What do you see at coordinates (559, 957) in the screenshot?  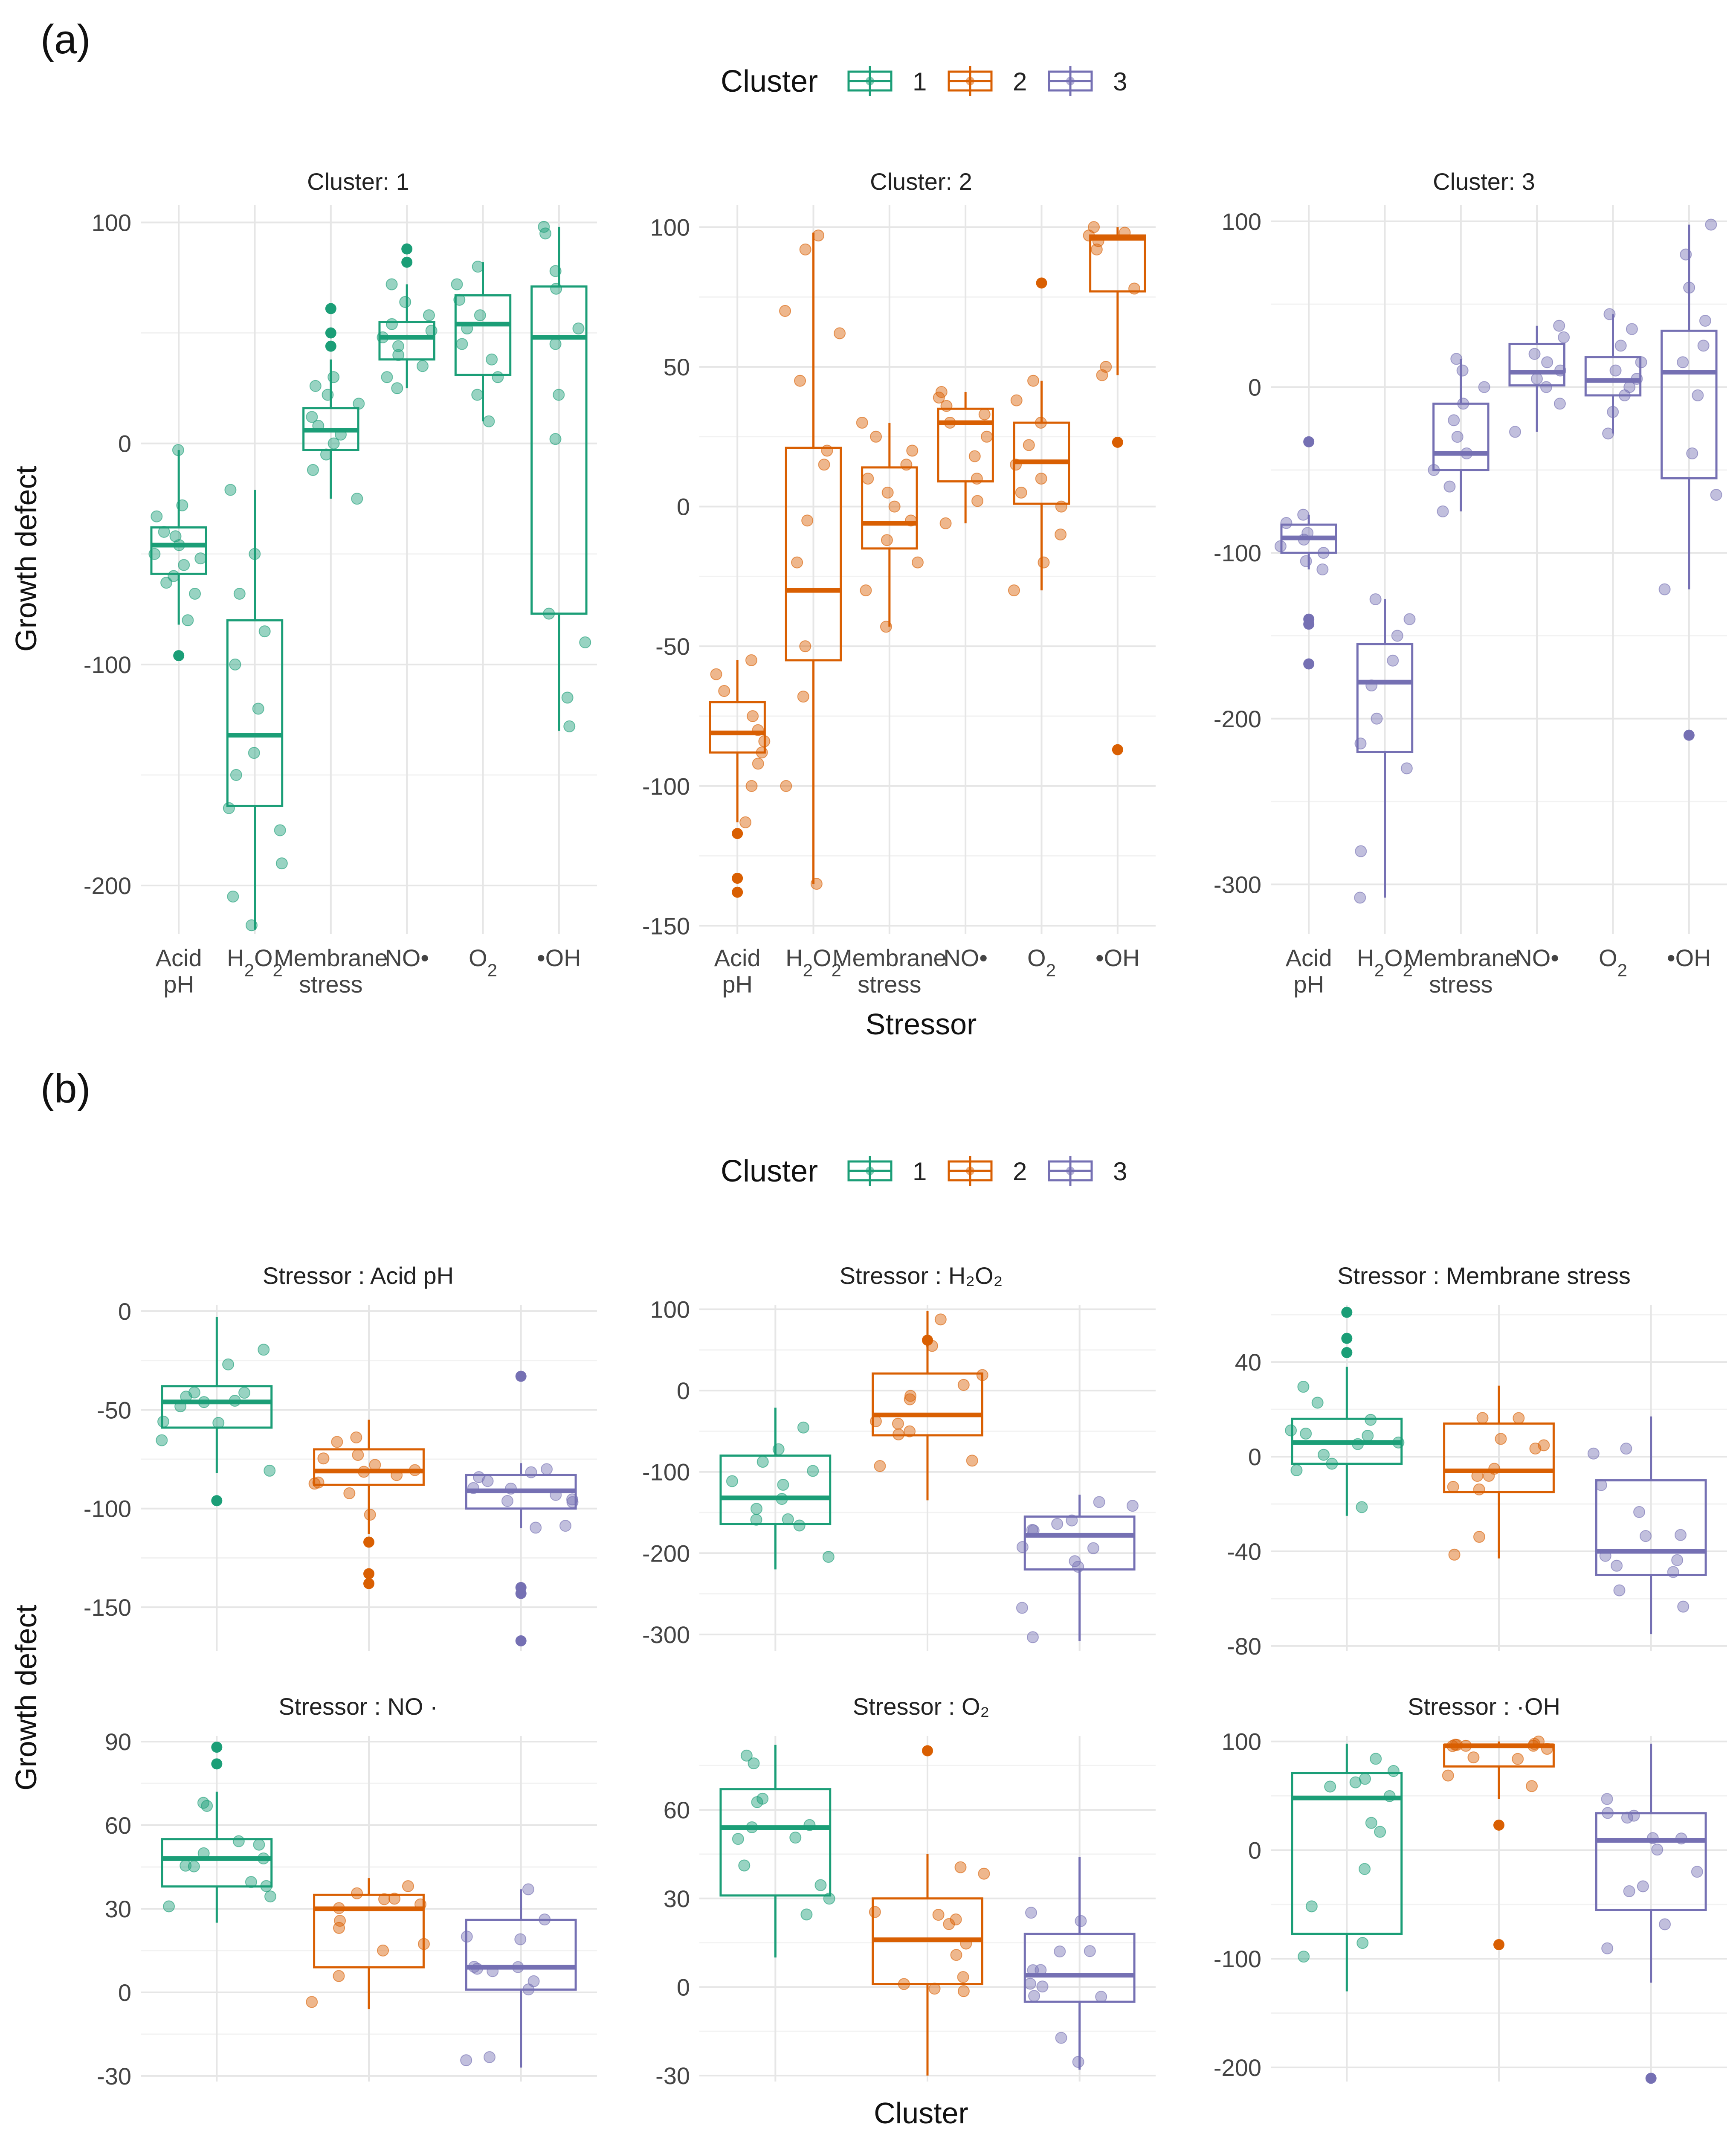 I see `x-tick-label: •OH` at bounding box center [559, 957].